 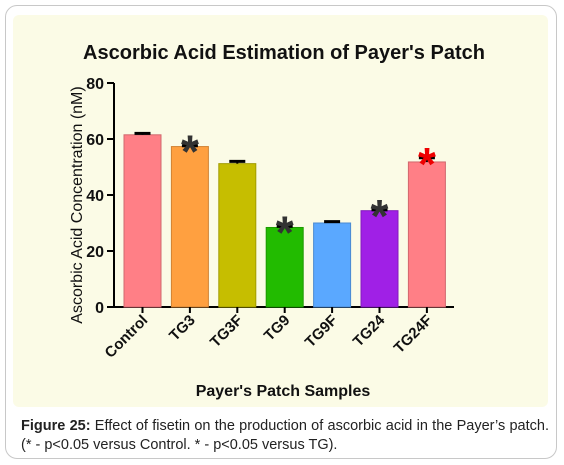 What do you see at coordinates (99, 308) in the screenshot?
I see `y-tick-label: 0` at bounding box center [99, 308].